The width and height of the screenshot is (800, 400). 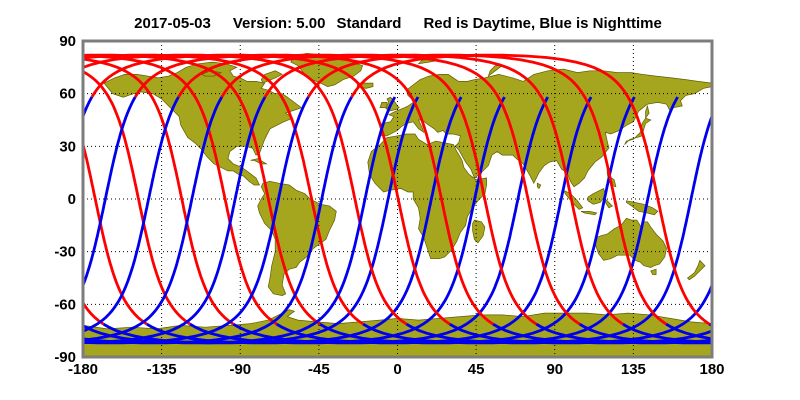 I want to click on y-tick-label: -60, so click(x=65, y=304).